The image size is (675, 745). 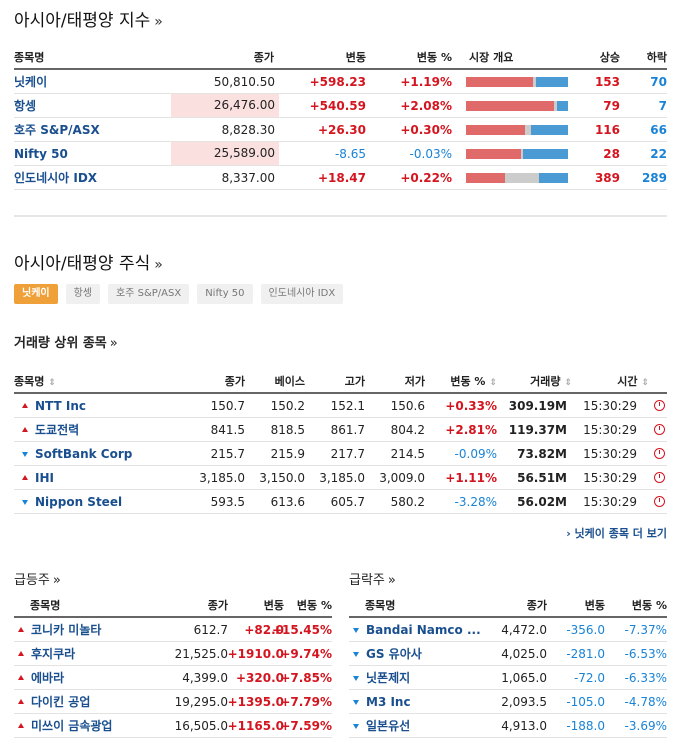 I want to click on loser-row: Bandai Namco ... 4,472.0 -356.0 -7.37%, so click(x=508, y=630).